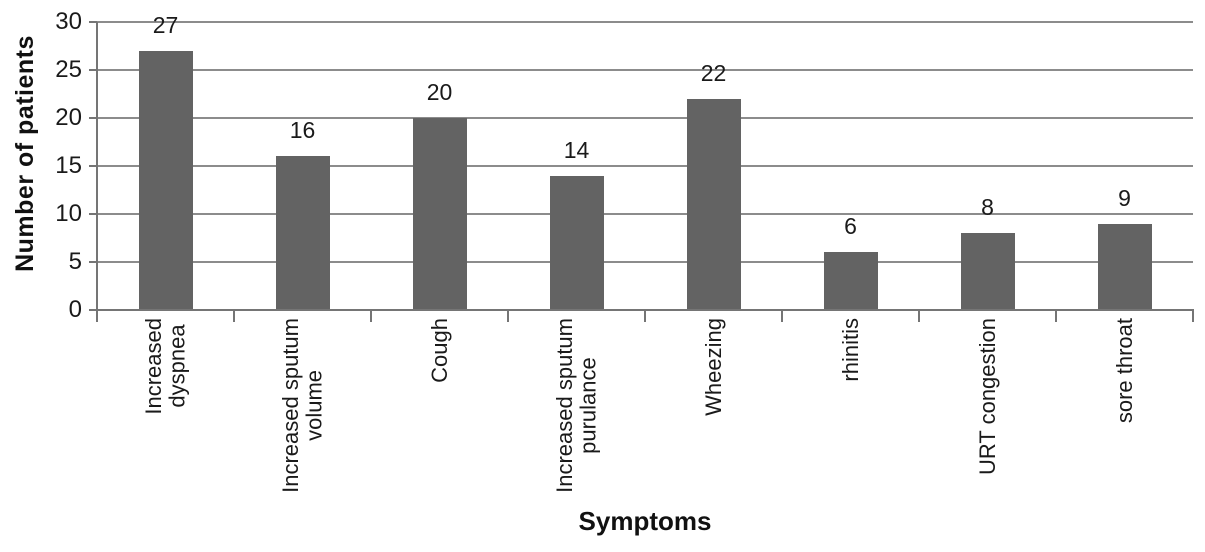 The height and width of the screenshot is (552, 1205). I want to click on x-axis-title: Symptoms, so click(645, 521).